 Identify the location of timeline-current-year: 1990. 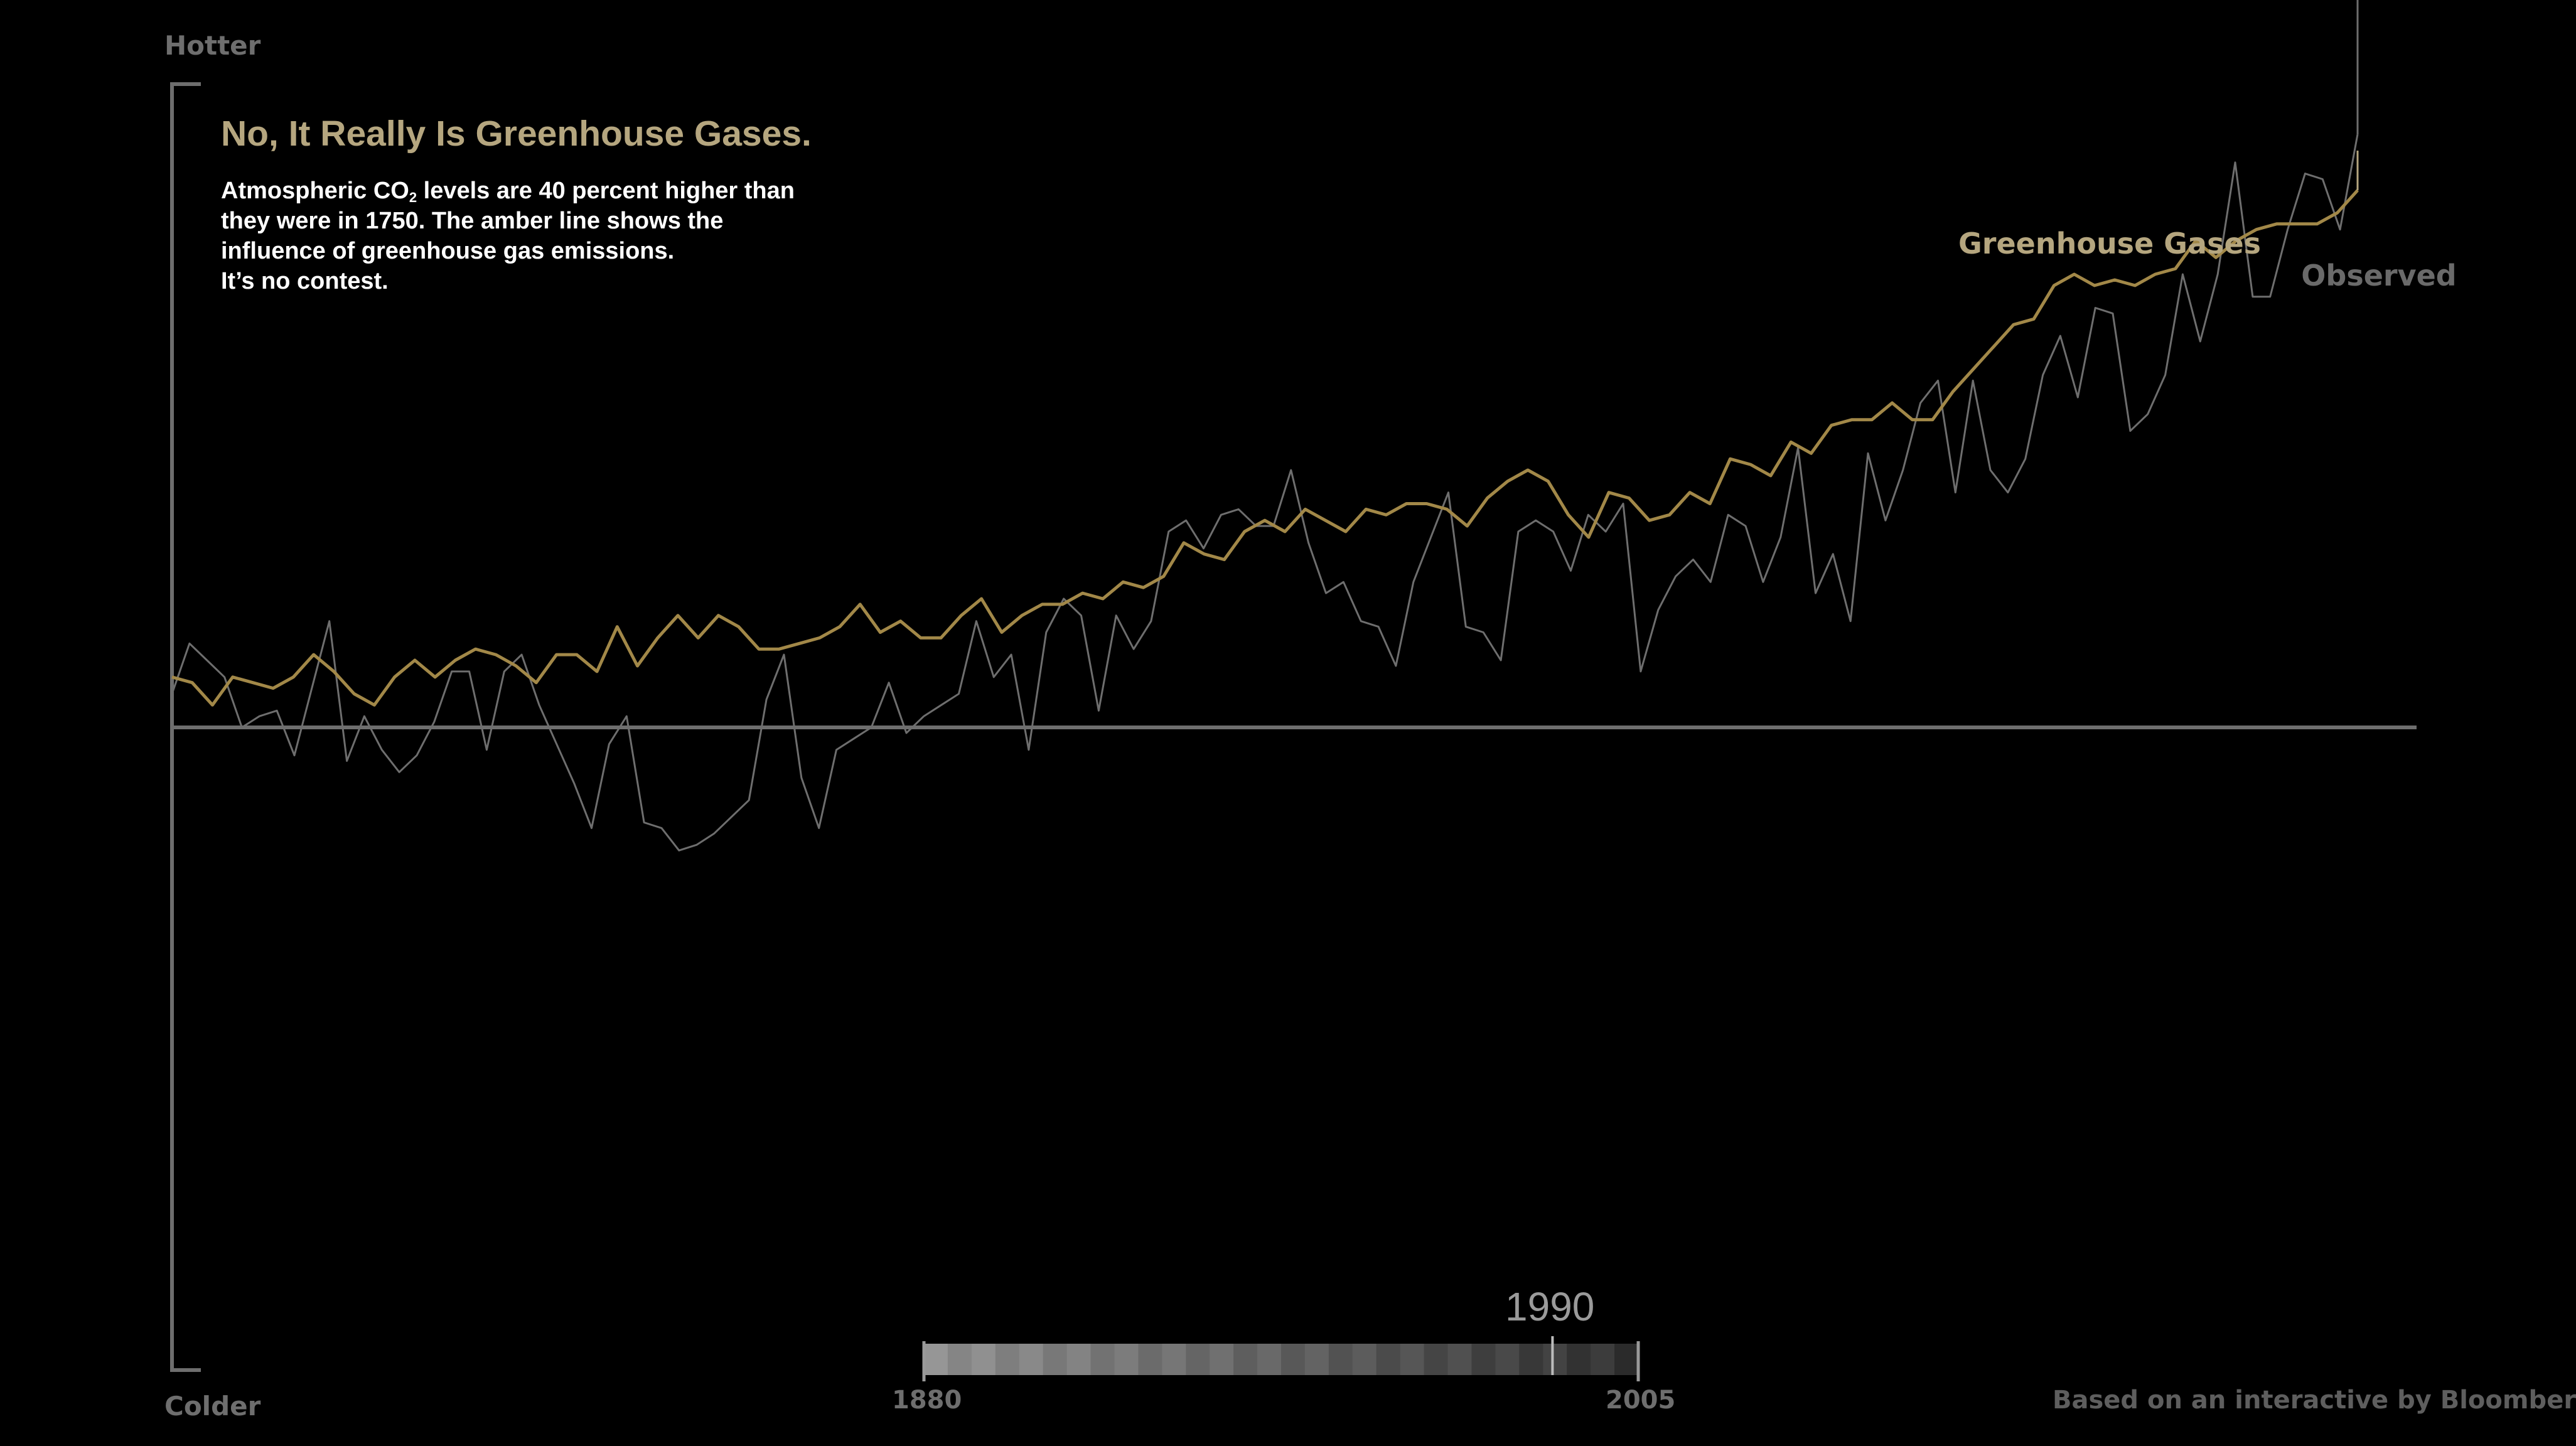
(1550, 1306).